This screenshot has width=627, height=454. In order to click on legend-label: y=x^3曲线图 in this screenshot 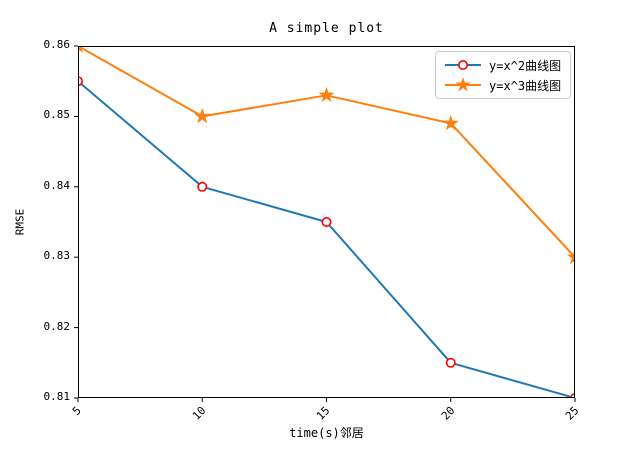, I will do `click(525, 85)`.